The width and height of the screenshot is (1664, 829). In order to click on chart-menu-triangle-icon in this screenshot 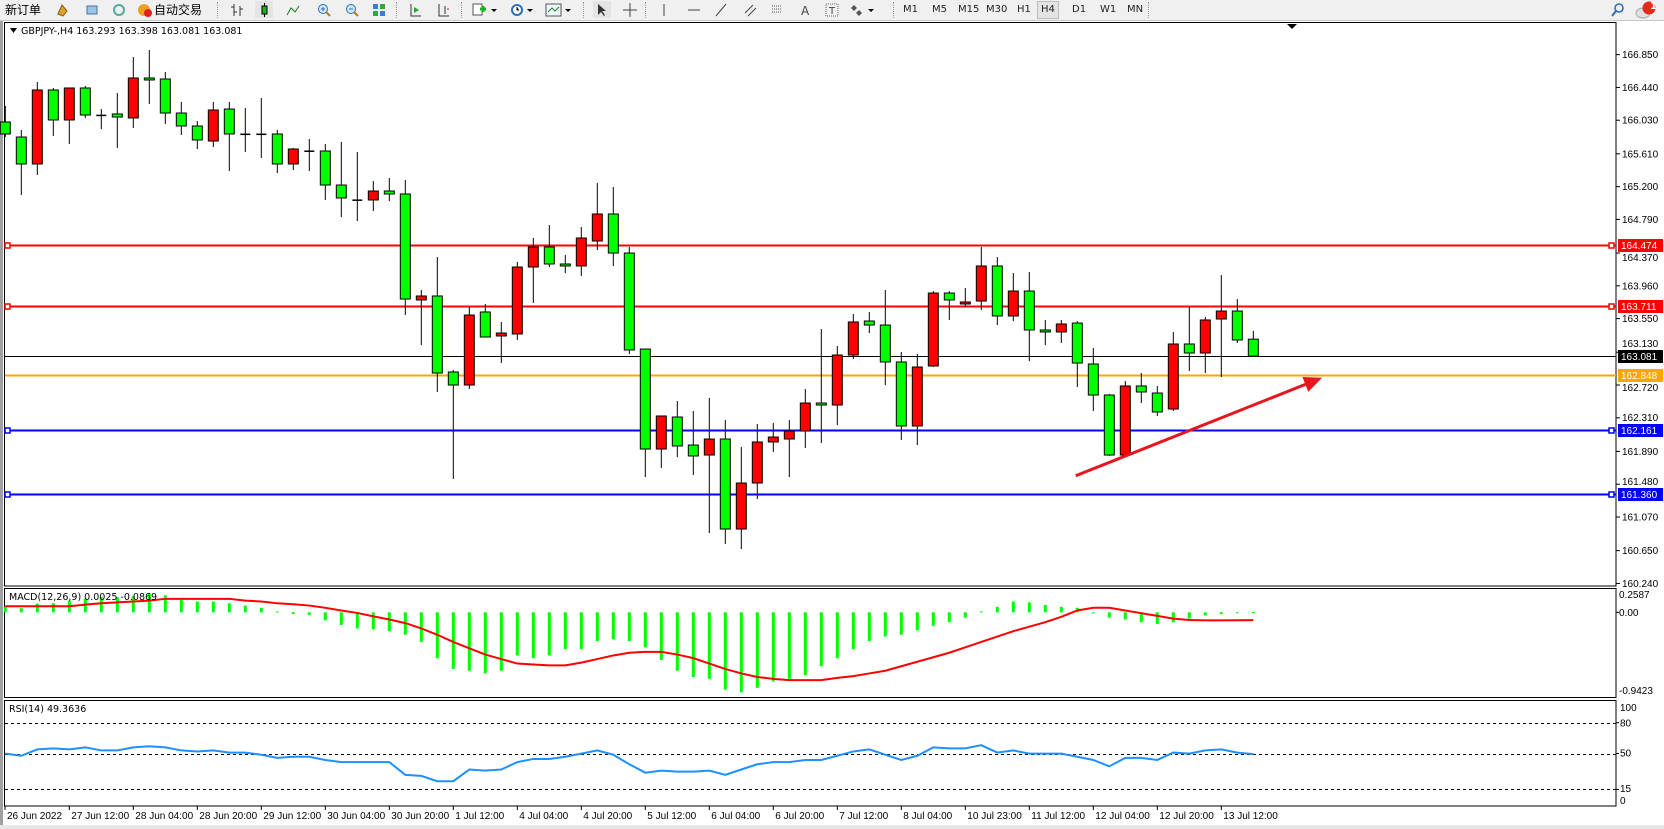, I will do `click(13, 30)`.